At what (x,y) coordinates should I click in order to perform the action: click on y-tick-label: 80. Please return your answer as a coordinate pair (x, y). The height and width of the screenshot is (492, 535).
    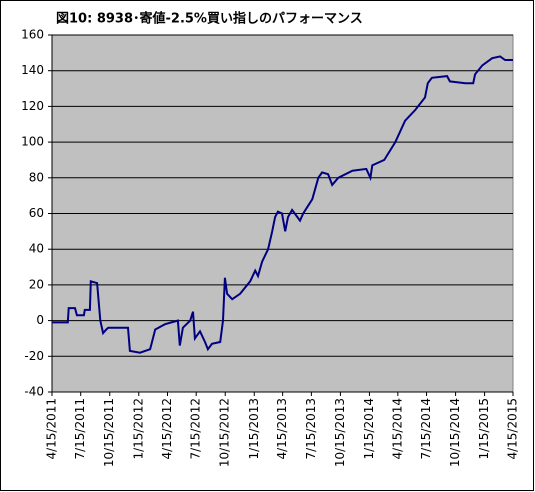
    Looking at the image, I should click on (36, 177).